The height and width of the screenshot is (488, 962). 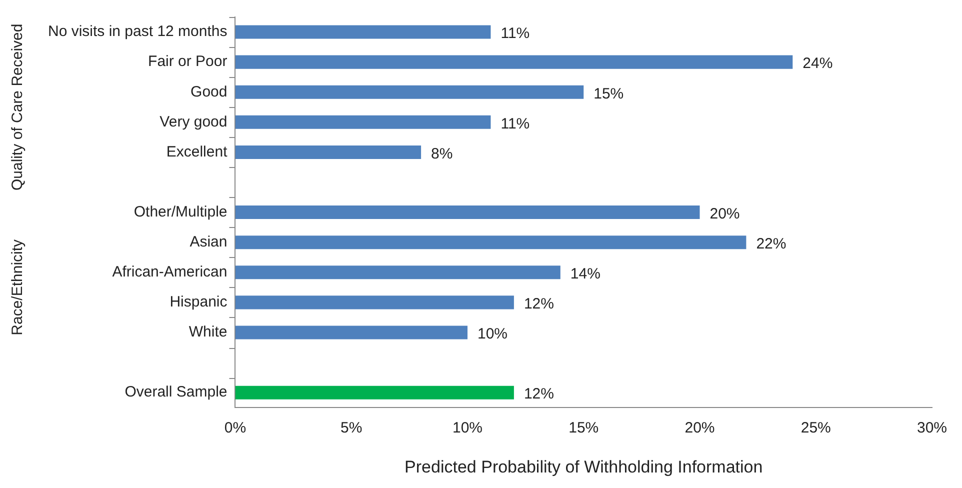 I want to click on x-tick-label: 20%, so click(x=699, y=428).